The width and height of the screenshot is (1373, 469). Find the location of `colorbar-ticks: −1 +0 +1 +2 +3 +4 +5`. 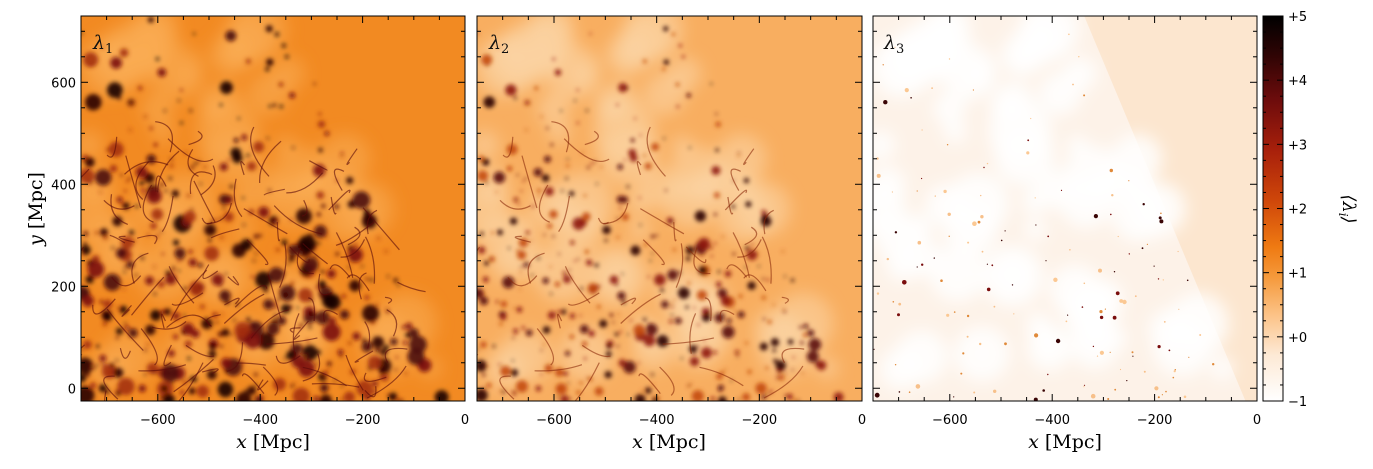

colorbar-ticks: −1 +0 +1 +2 +3 +4 +5 is located at coordinates (1285, 210).